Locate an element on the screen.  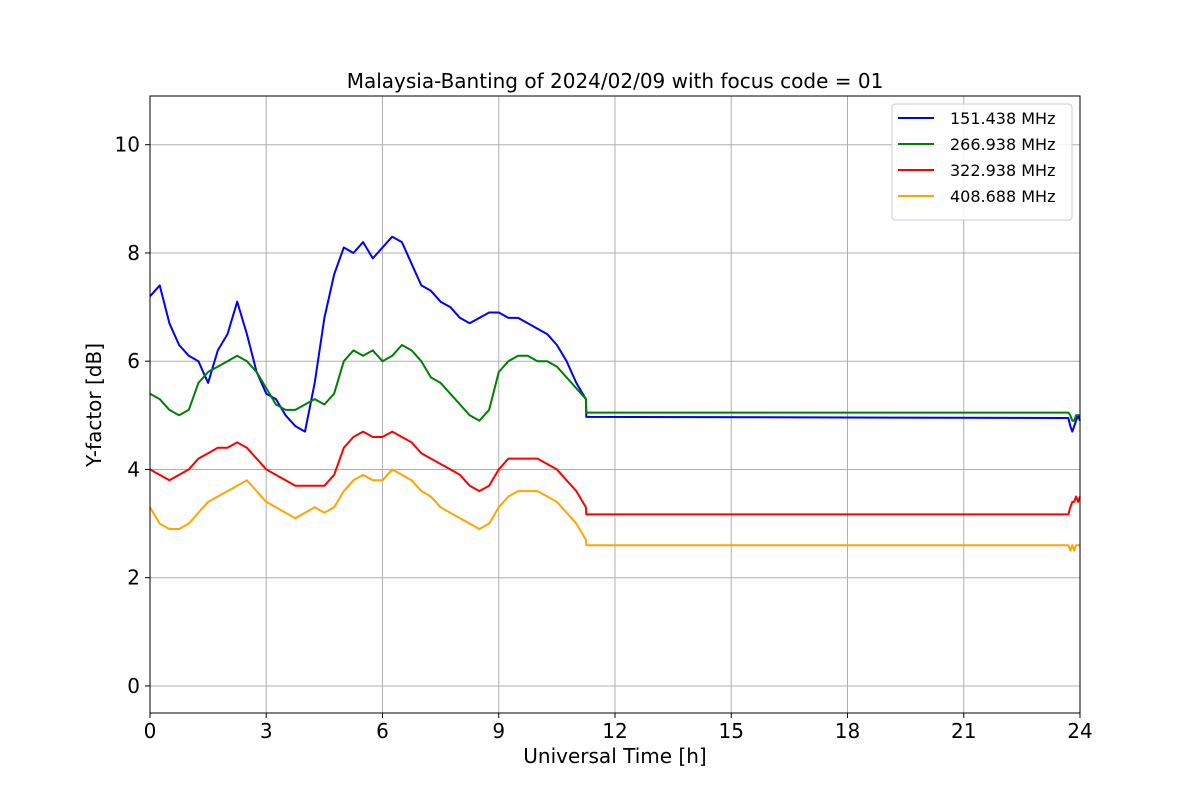
x-ticks: 0 3 6 9 12 15 18 21 24 is located at coordinates (618, 728).